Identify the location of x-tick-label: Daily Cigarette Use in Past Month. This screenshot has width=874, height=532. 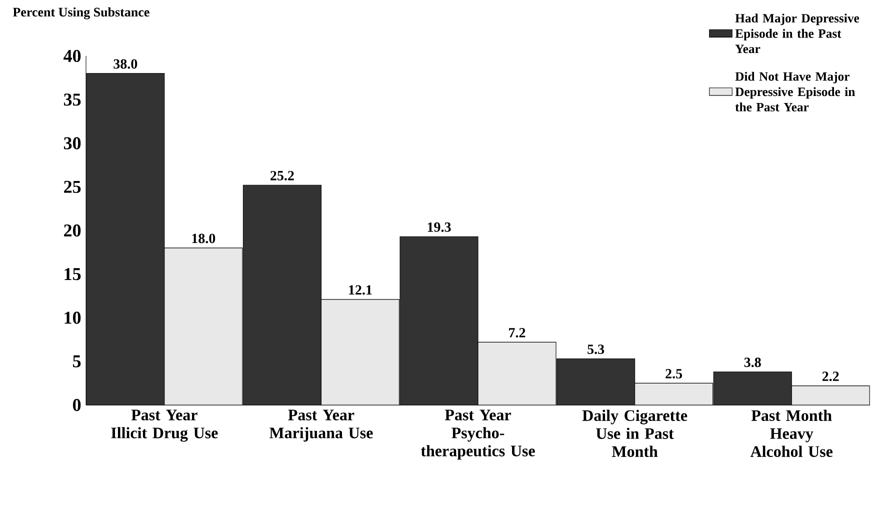
(635, 433).